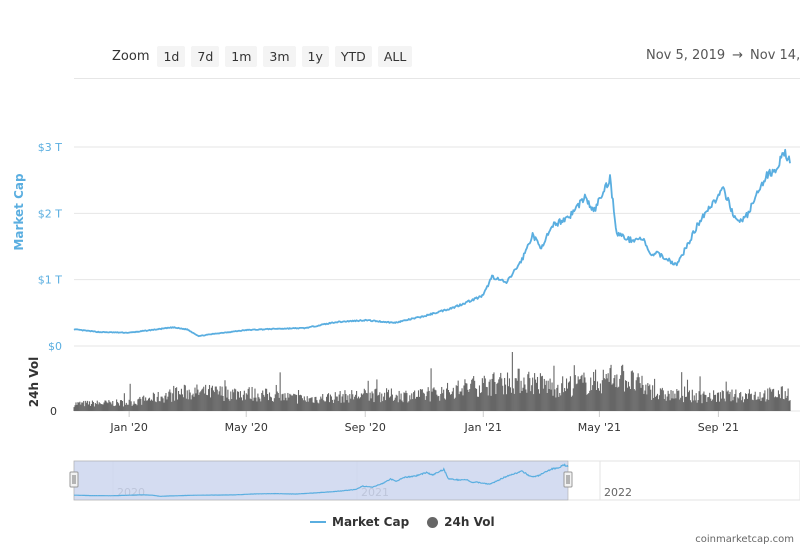 The height and width of the screenshot is (550, 800). I want to click on date-range-from: Nov 5, 2019, so click(686, 55).